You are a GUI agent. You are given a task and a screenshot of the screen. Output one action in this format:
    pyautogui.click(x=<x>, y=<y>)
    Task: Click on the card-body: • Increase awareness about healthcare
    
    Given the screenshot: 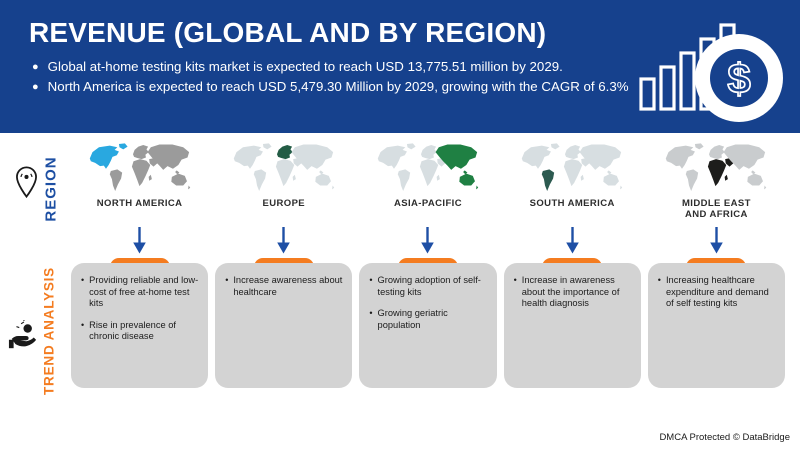 What is the action you would take?
    pyautogui.click(x=284, y=325)
    